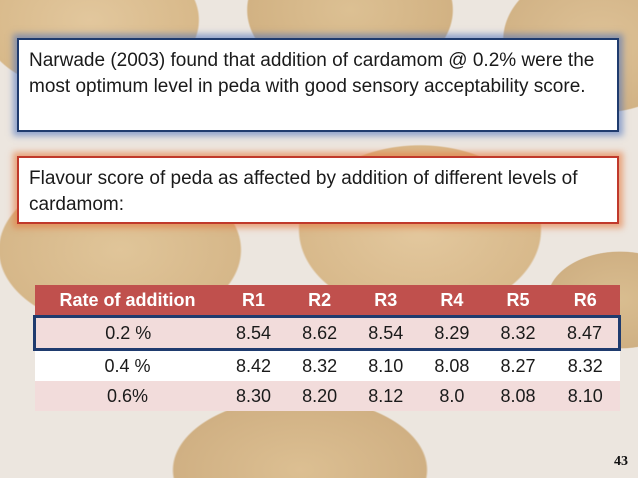 Image resolution: width=638 pixels, height=478 pixels. Describe the element at coordinates (127, 365) in the screenshot. I see `row-label: 0.4 %` at that location.